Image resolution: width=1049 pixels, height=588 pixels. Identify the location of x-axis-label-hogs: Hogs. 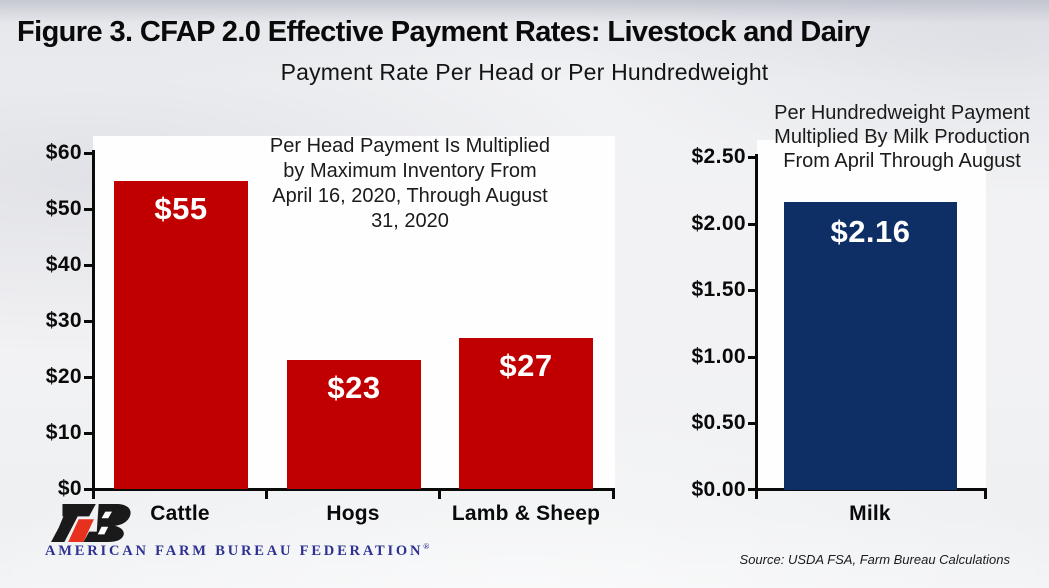
(353, 513).